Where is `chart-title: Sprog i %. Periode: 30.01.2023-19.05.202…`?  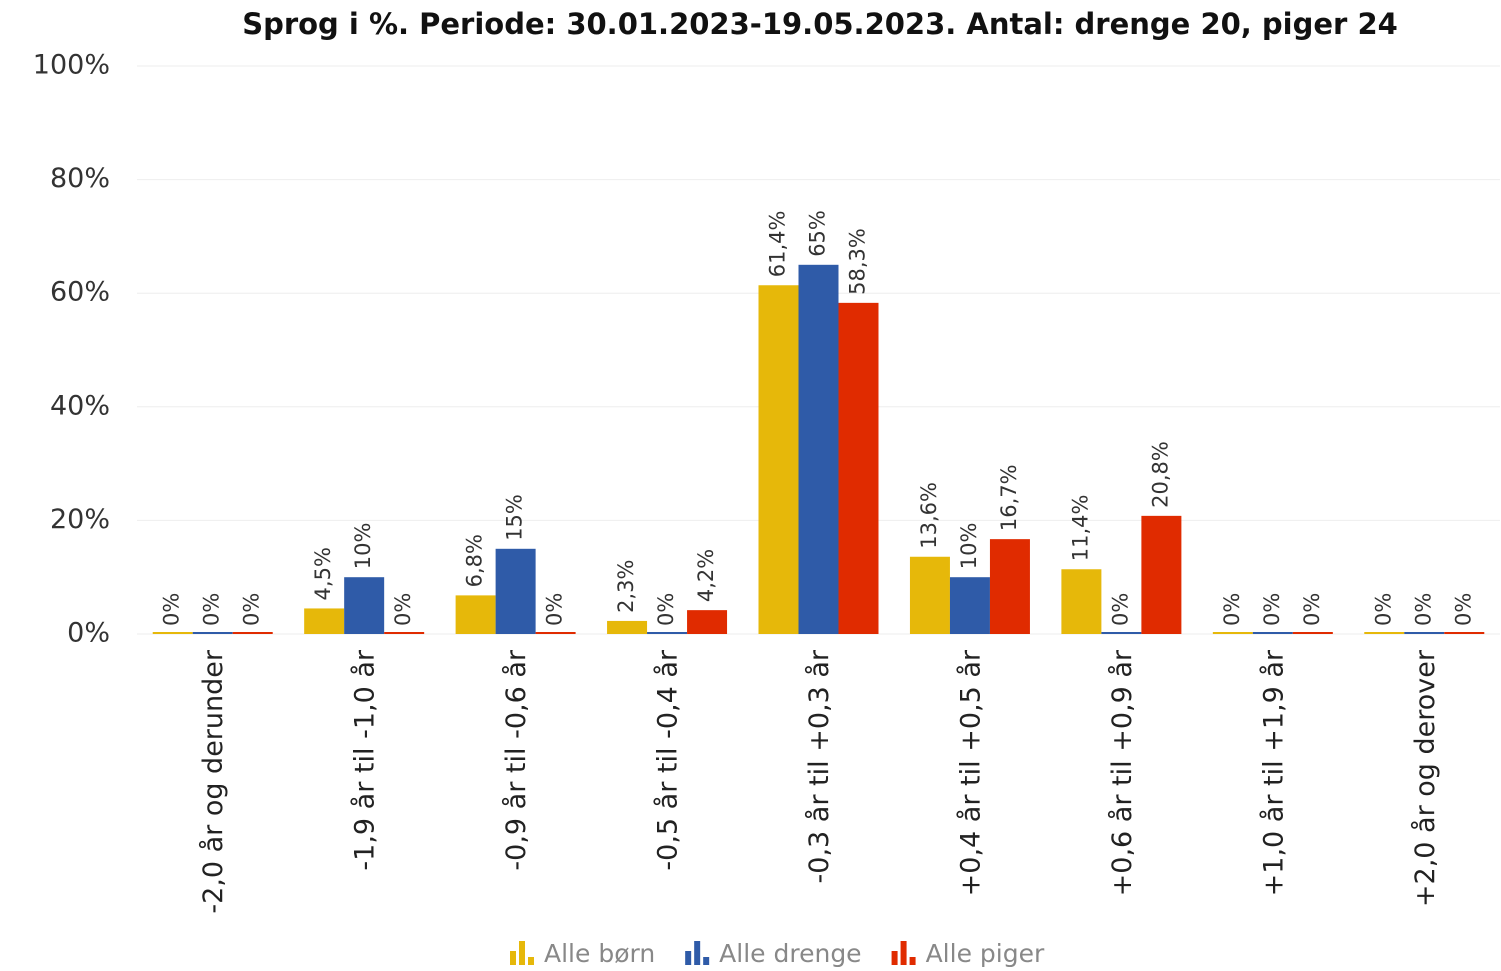
chart-title: Sprog i %. Periode: 30.01.2023-19.05.202… is located at coordinates (820, 24).